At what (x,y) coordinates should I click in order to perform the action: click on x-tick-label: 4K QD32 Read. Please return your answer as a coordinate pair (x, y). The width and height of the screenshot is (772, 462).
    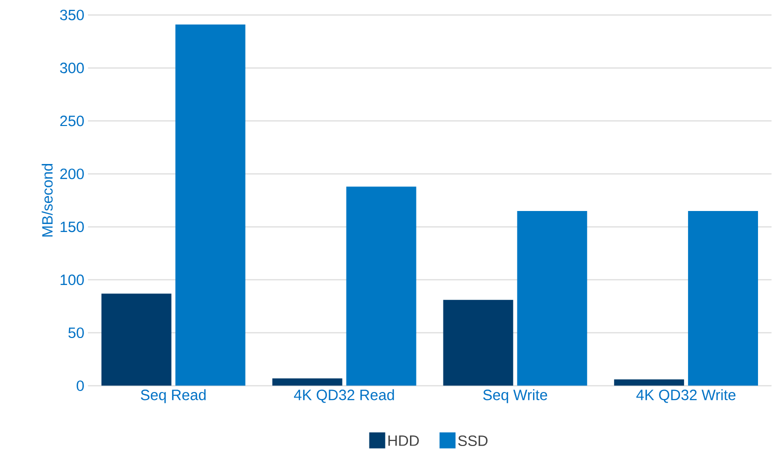
    Looking at the image, I should click on (344, 396).